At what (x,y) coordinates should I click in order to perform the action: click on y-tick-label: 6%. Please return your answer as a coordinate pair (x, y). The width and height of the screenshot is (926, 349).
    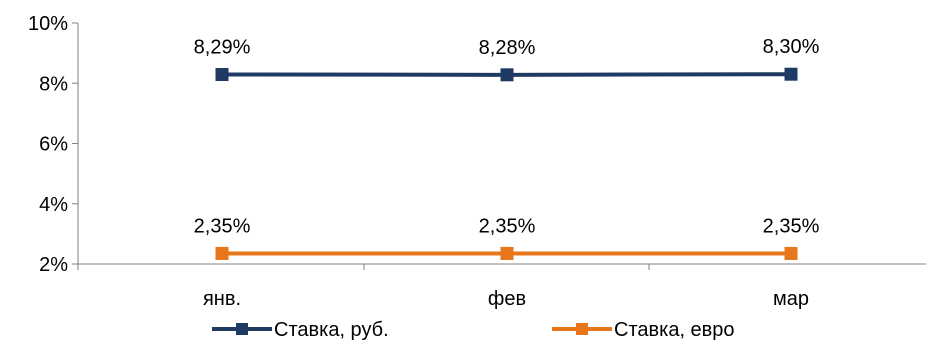
    Looking at the image, I should click on (53, 145).